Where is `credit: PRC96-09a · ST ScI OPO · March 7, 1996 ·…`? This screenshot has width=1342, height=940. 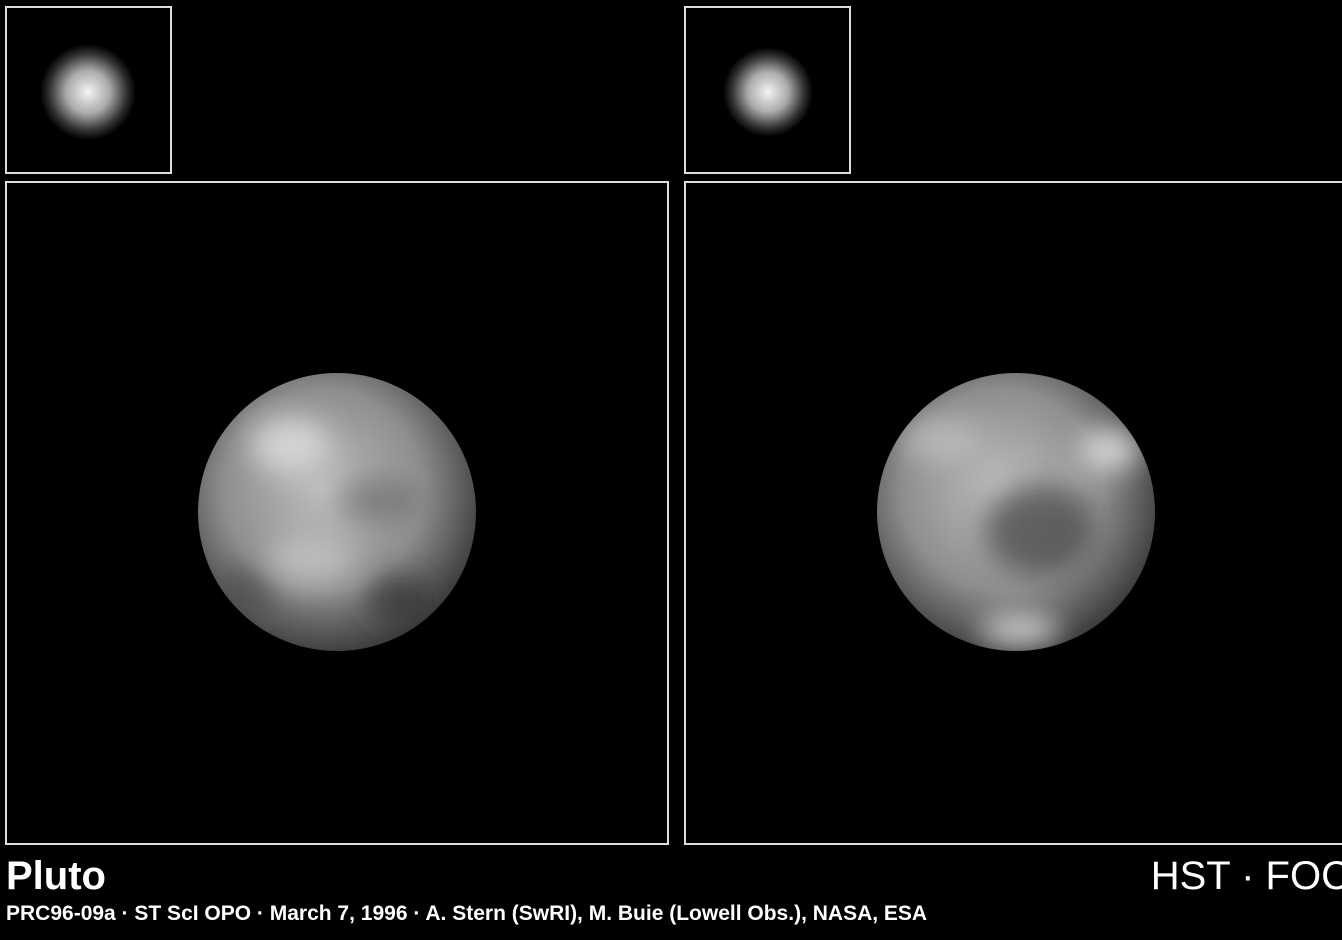 credit: PRC96-09a · ST ScI OPO · March 7, 1996 ·… is located at coordinates (466, 913).